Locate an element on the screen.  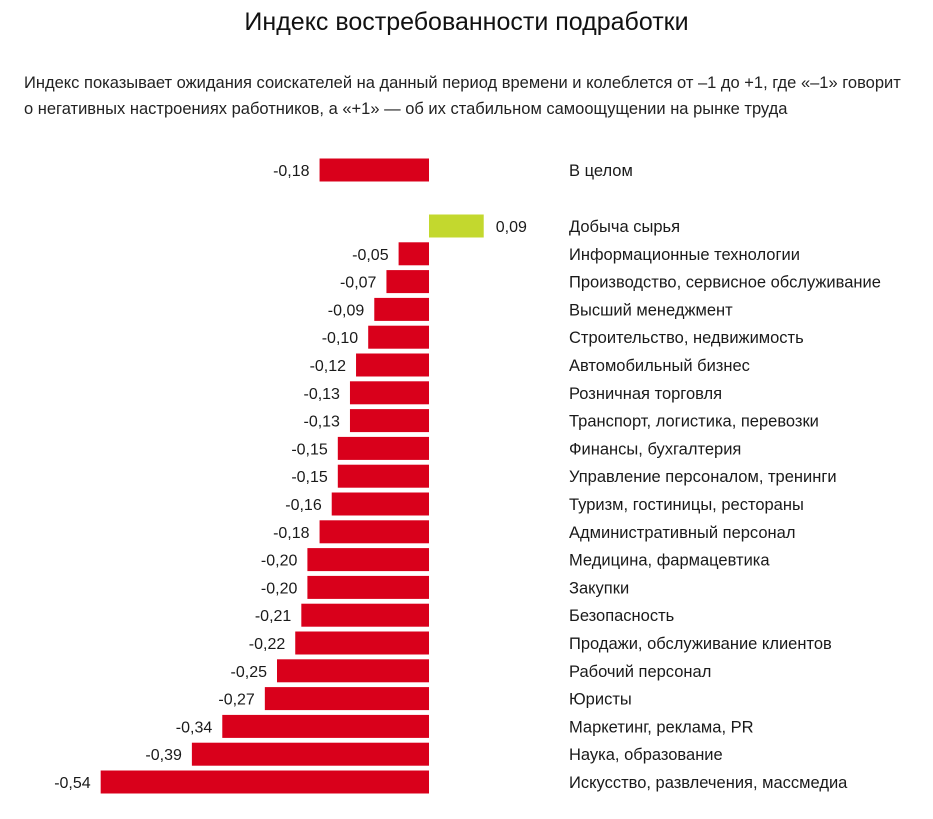
bar-value-label: -0,12 is located at coordinates (328, 366).